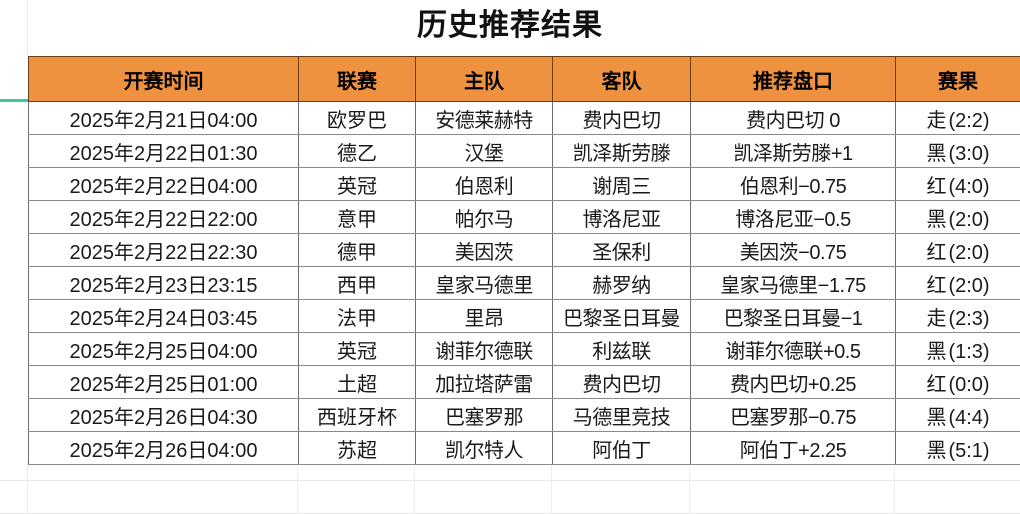 The width and height of the screenshot is (1020, 514). I want to click on cell-match-time: 2025年2月24日03:45, so click(163, 316).